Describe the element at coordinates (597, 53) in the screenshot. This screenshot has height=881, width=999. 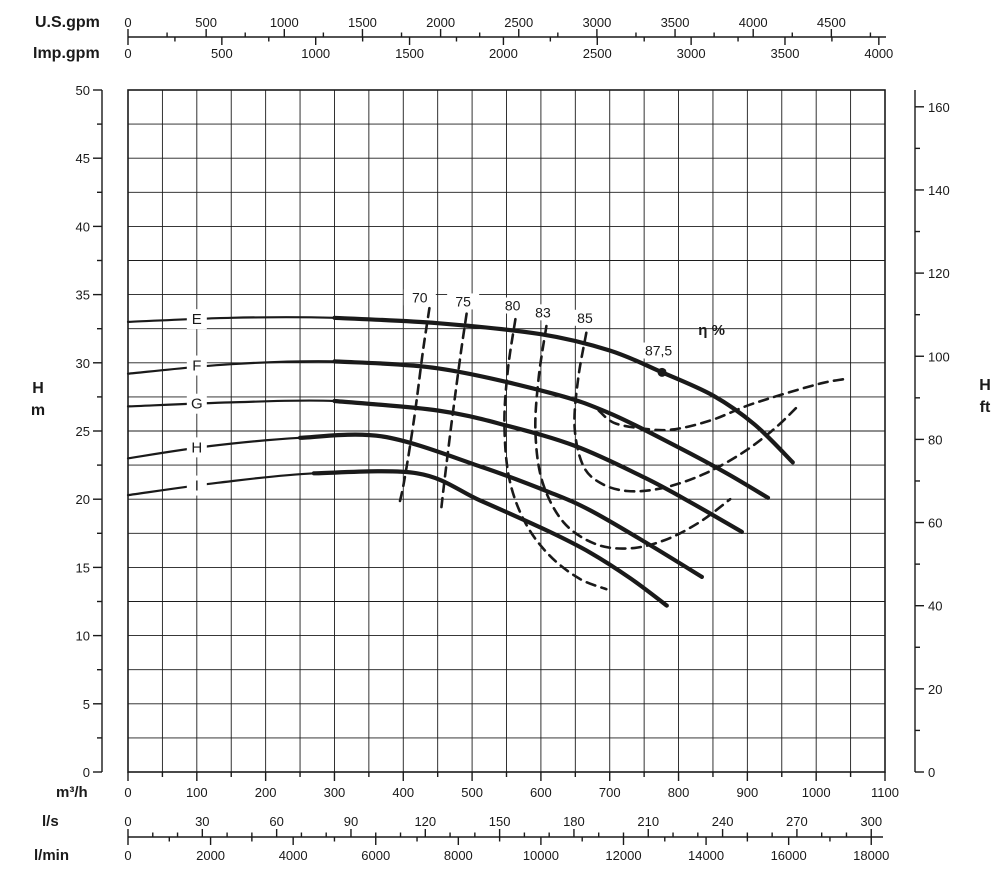
I see `imp-gpm-tick-label: 2500` at that location.